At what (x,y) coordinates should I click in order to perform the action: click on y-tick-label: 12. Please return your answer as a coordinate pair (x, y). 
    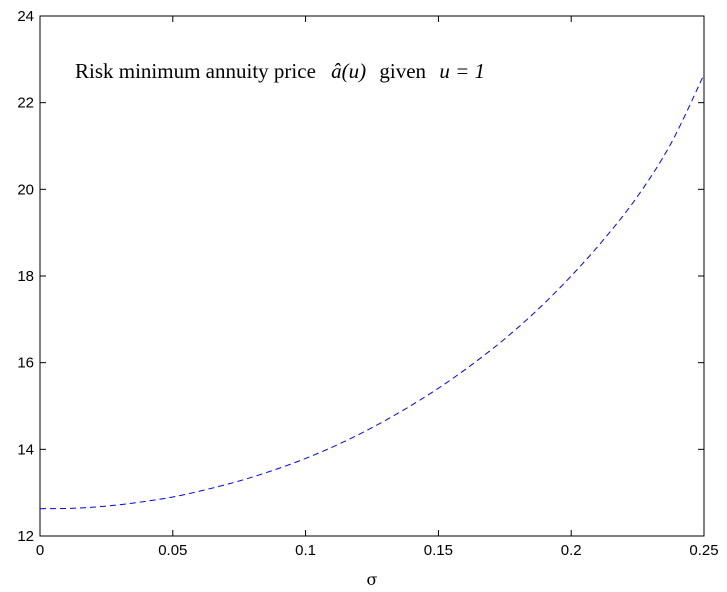
    Looking at the image, I should click on (25, 536).